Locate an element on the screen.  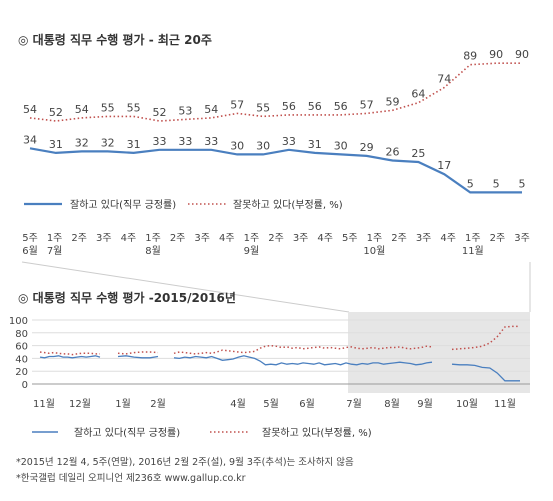
bottom-y-tick-label: 0 is located at coordinates (25, 385).